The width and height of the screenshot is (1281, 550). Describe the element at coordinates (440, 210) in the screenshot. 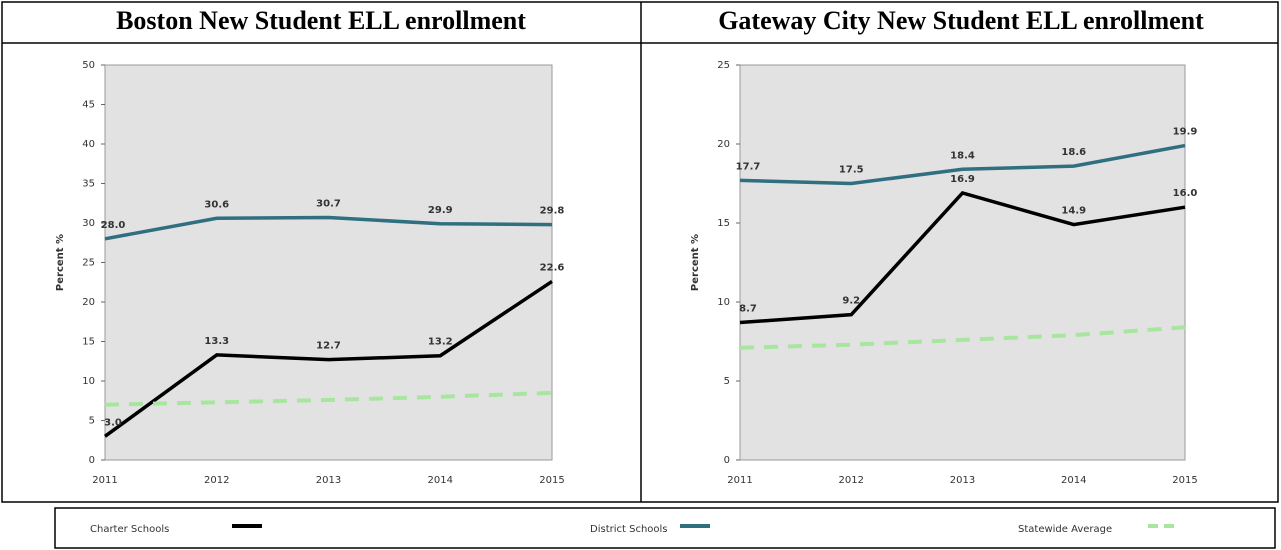

I see `data-label: 29.9` at that location.